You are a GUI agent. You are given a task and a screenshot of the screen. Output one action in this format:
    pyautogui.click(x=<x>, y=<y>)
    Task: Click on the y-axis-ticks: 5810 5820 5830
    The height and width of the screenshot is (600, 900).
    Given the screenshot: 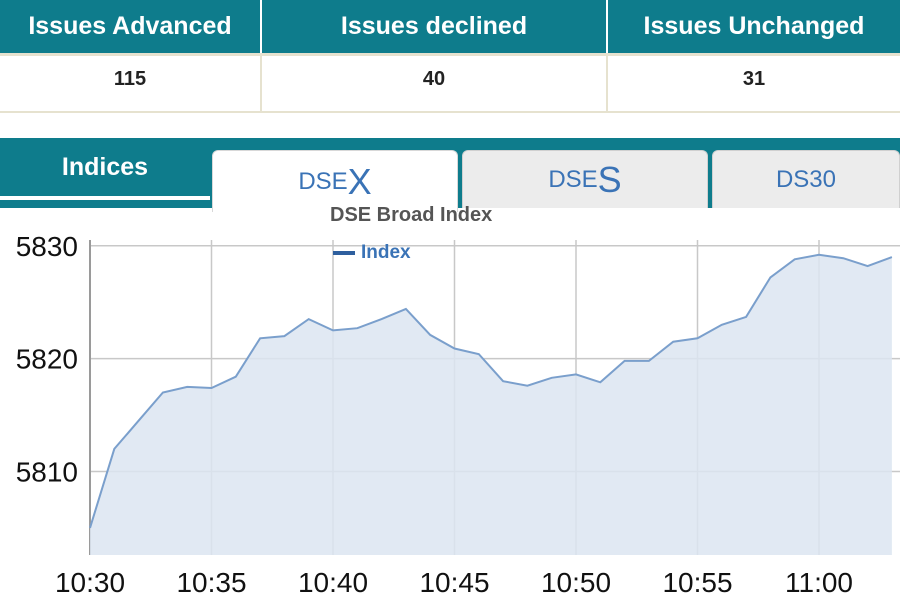 What is the action you would take?
    pyautogui.click(x=47, y=359)
    